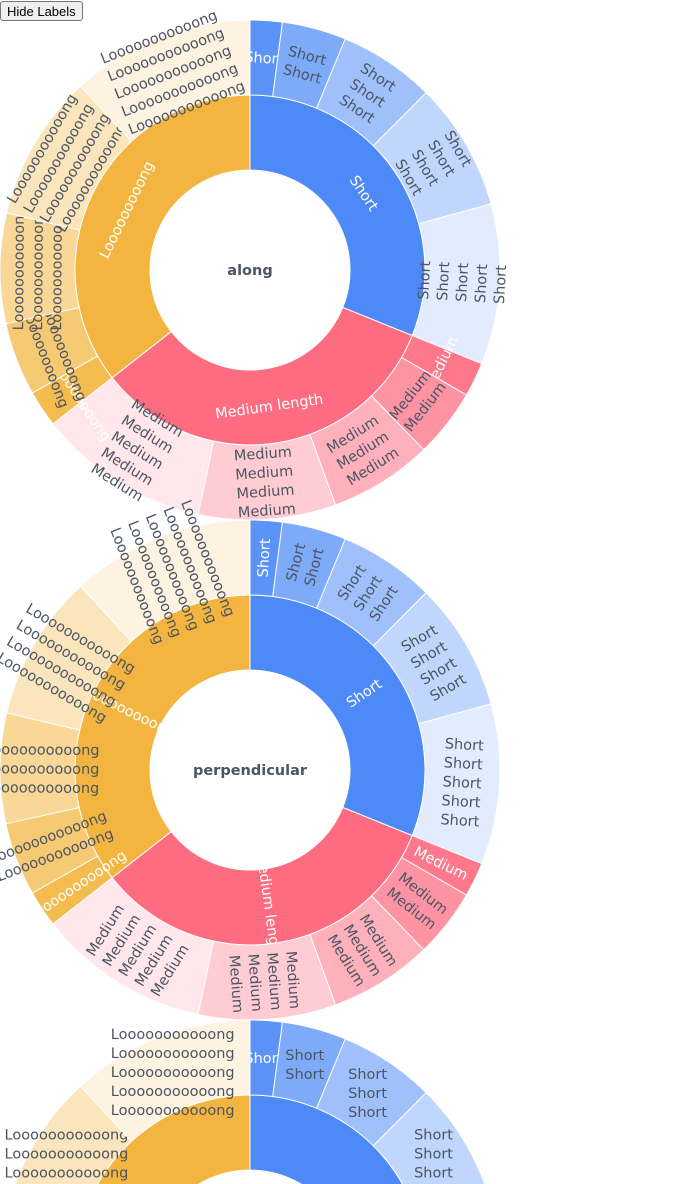 This screenshot has height=1184, width=684. Describe the element at coordinates (41, 11) in the screenshot. I see `hide-labels-button: Hide Labels` at that location.